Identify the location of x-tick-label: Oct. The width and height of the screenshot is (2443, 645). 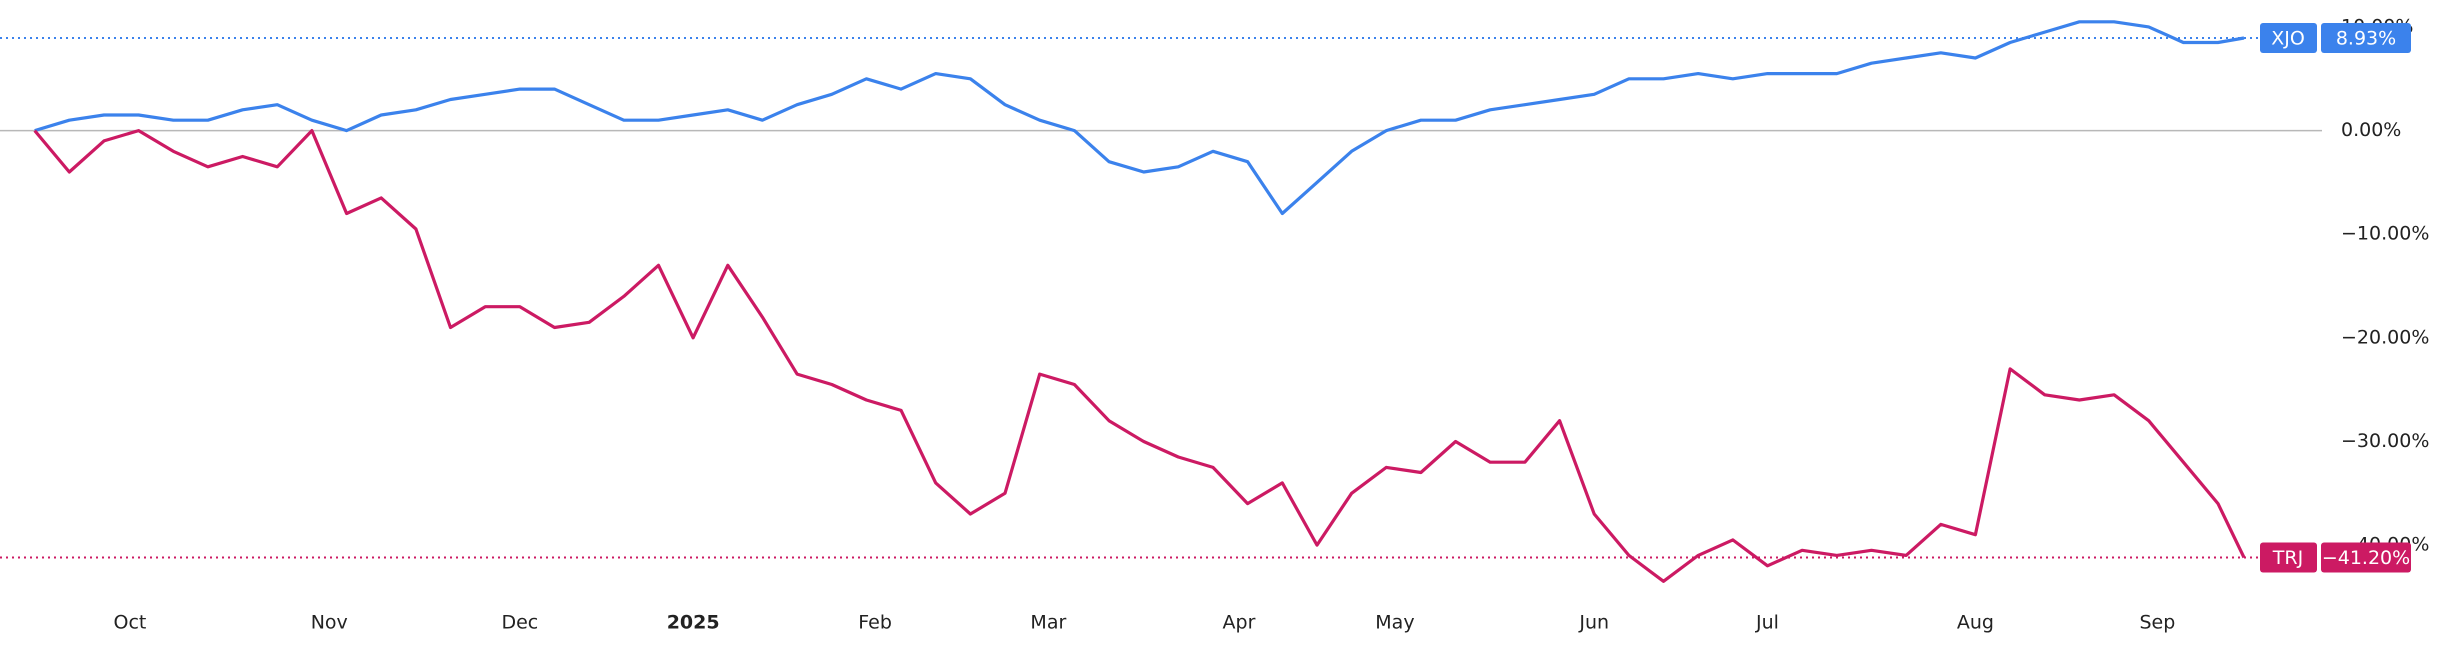
(130, 623).